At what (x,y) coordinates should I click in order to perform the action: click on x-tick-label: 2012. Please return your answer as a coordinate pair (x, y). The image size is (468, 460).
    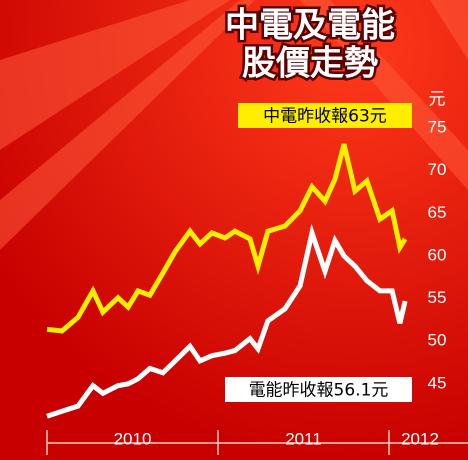
    Looking at the image, I should click on (420, 438).